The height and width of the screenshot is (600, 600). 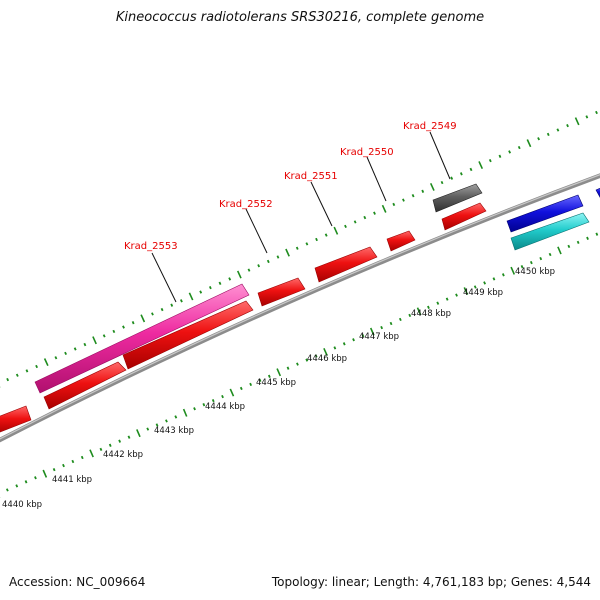 I want to click on gene-label-krad-2552: Krad_2552, so click(x=246, y=204).